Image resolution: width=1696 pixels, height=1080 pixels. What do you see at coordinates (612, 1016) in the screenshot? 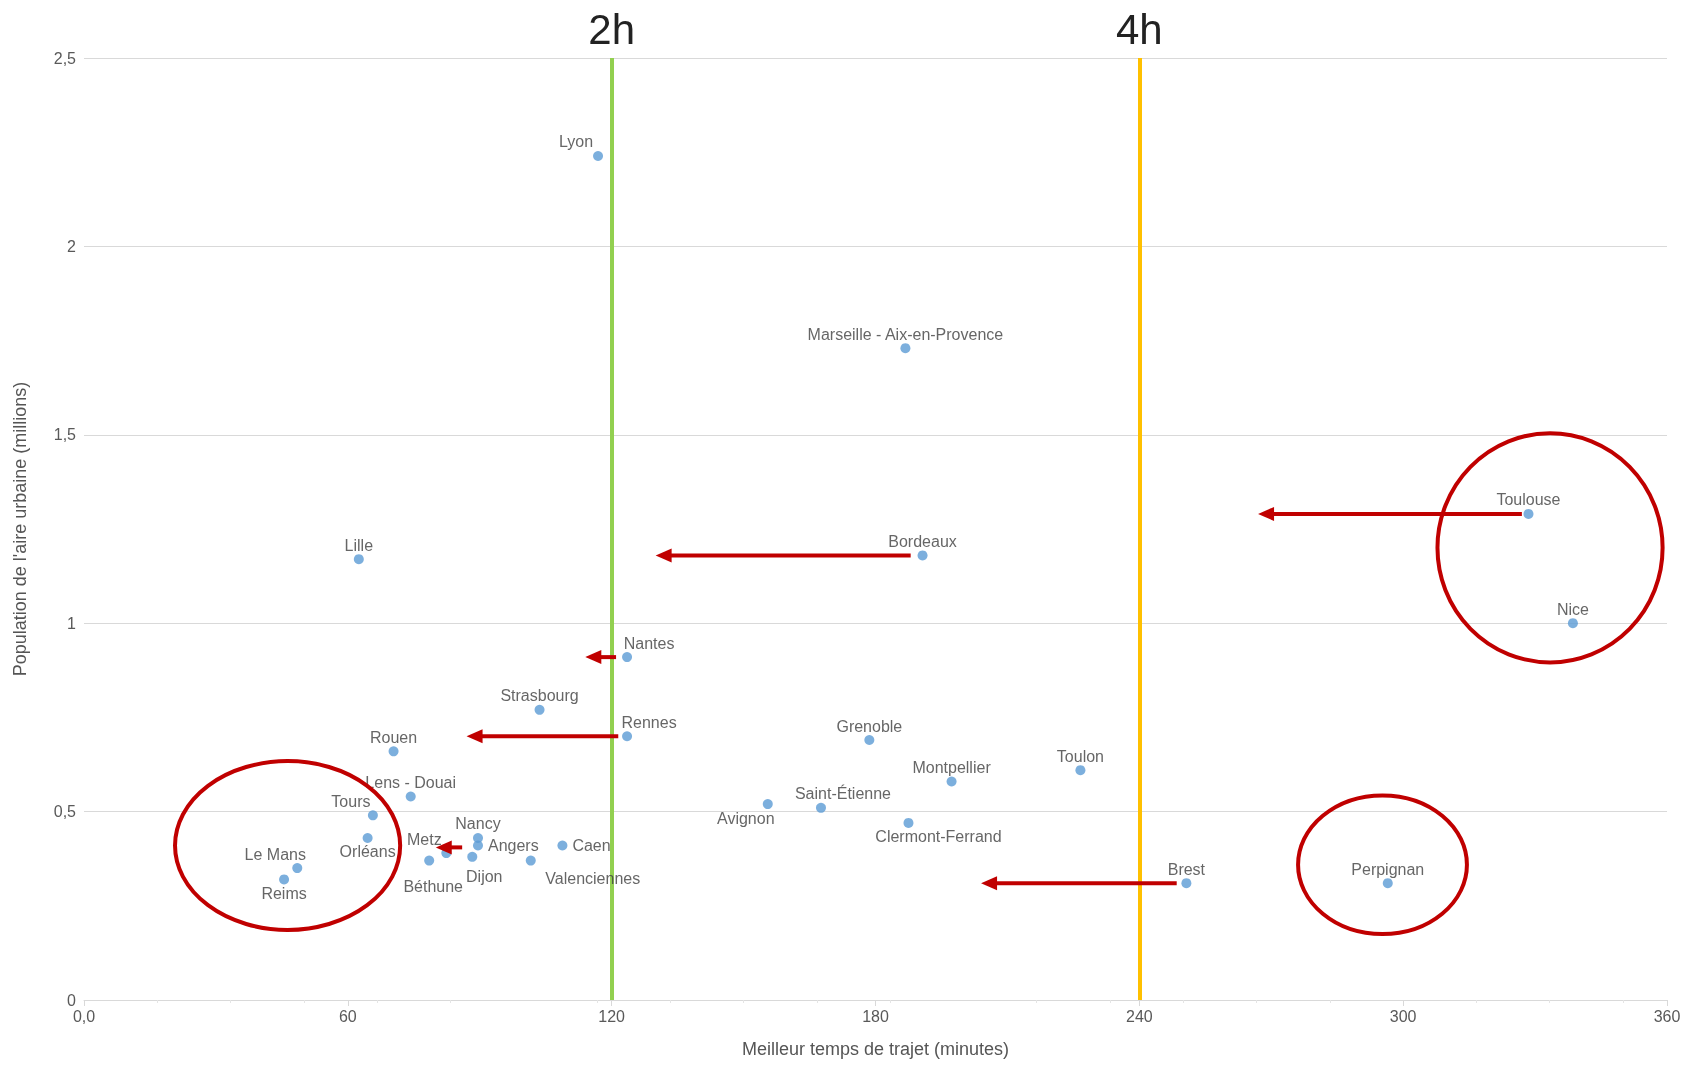
I see `x-tick-label: 120` at bounding box center [612, 1016].